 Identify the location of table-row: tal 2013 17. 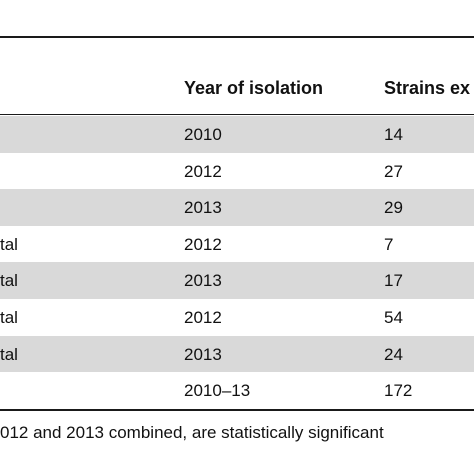
(237, 280).